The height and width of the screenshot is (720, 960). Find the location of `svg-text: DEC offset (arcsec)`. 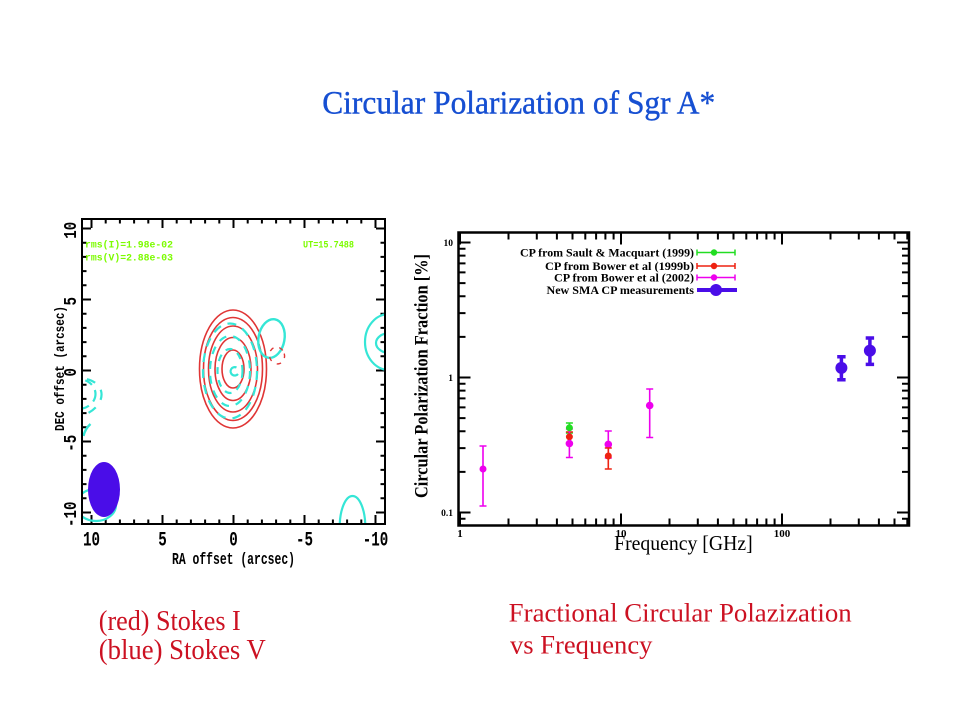

svg-text: DEC offset (arcsec) is located at coordinates (61, 368).